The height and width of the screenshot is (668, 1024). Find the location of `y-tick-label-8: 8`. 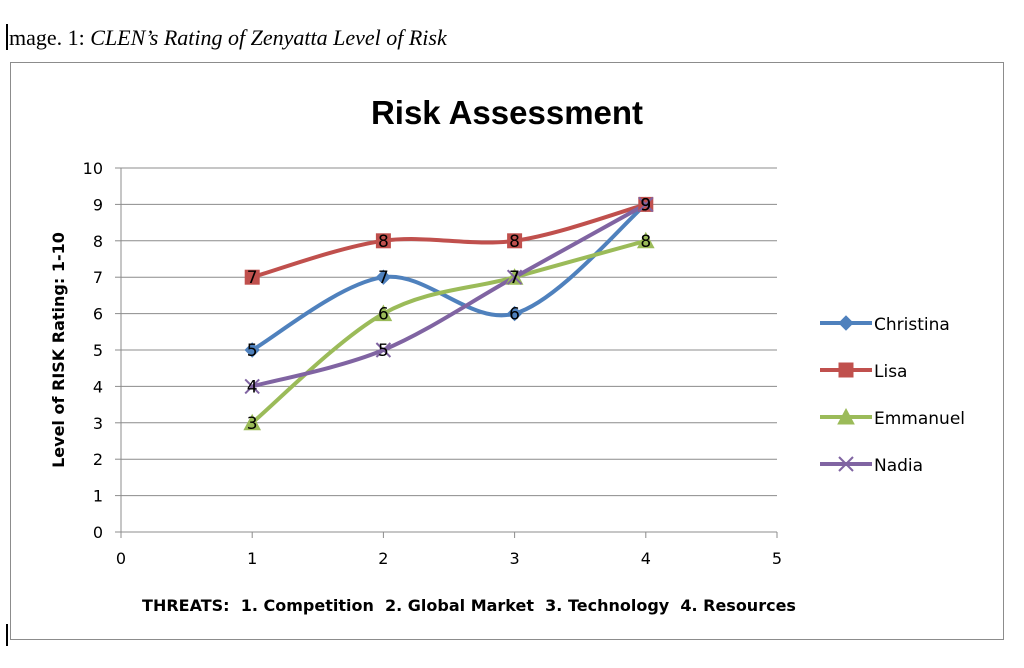

y-tick-label-8: 8 is located at coordinates (98, 241).